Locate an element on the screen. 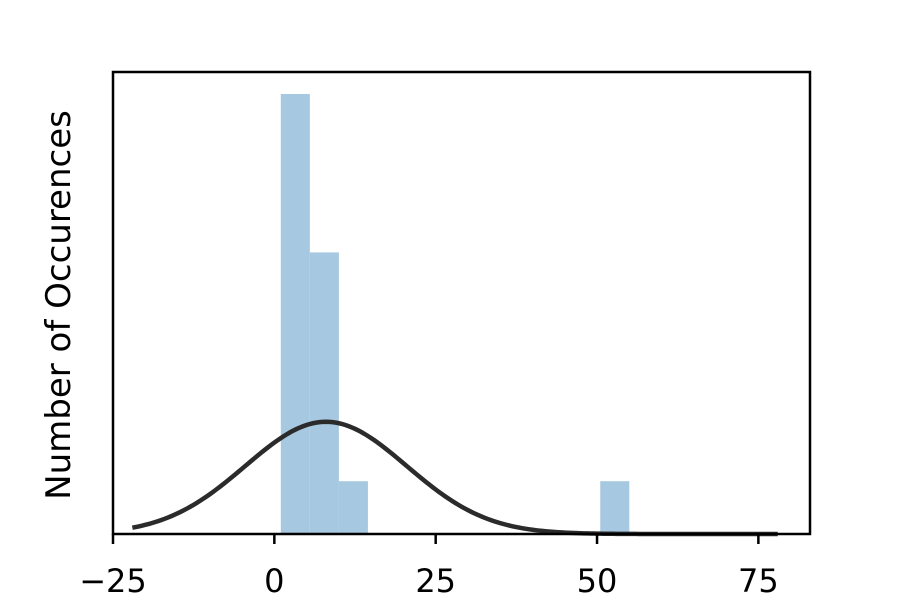 Image resolution: width=900 pixels, height=600 pixels. density-curve is located at coordinates (454, 478).